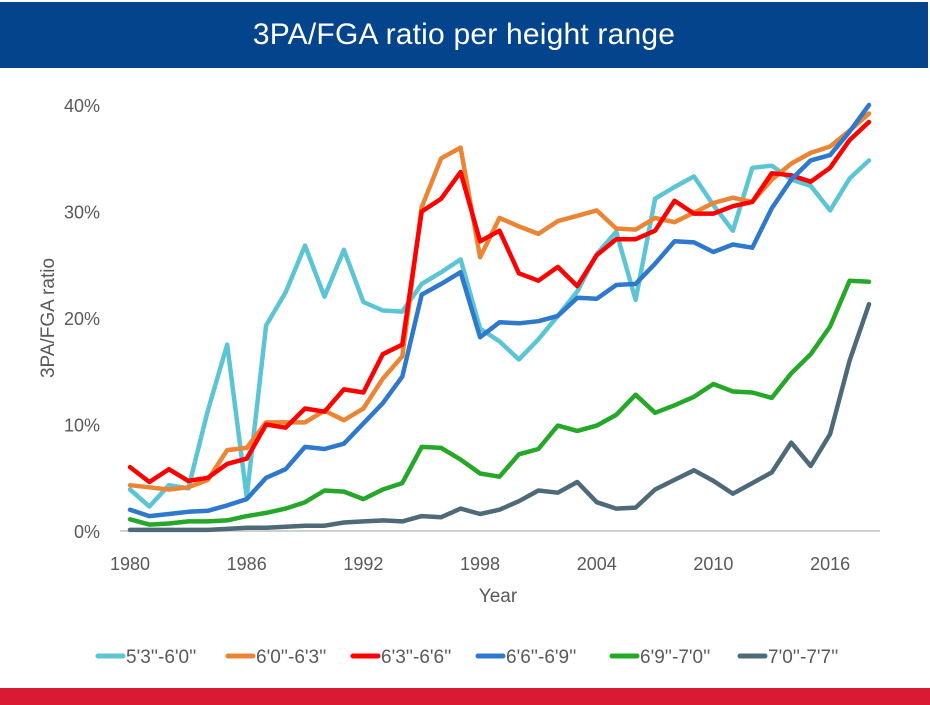  What do you see at coordinates (416, 657) in the screenshot?
I see `legend-label: 6'3''-6'6''` at bounding box center [416, 657].